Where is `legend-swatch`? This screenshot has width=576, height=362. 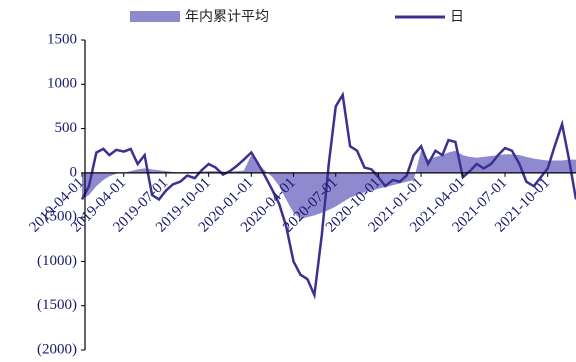
legend-swatch is located at coordinates (155, 16).